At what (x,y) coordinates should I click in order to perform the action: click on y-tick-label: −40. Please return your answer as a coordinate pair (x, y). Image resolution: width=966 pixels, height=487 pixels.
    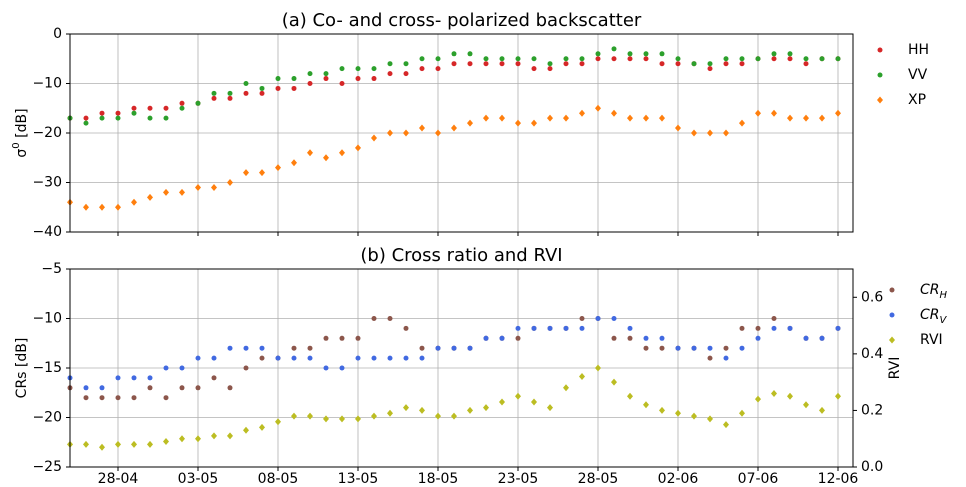
    Looking at the image, I should click on (47, 232).